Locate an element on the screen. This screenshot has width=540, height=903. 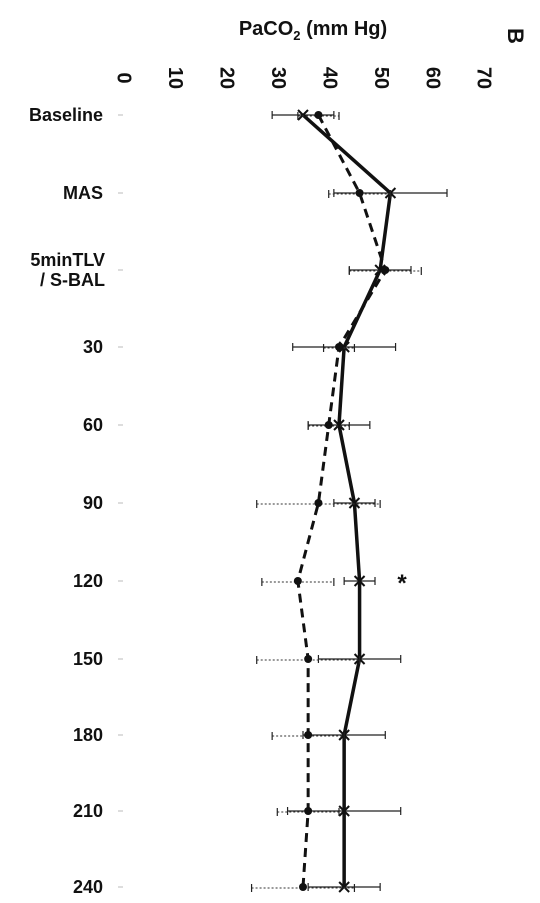
category-label-line: / S-BAL is located at coordinates (72, 280).